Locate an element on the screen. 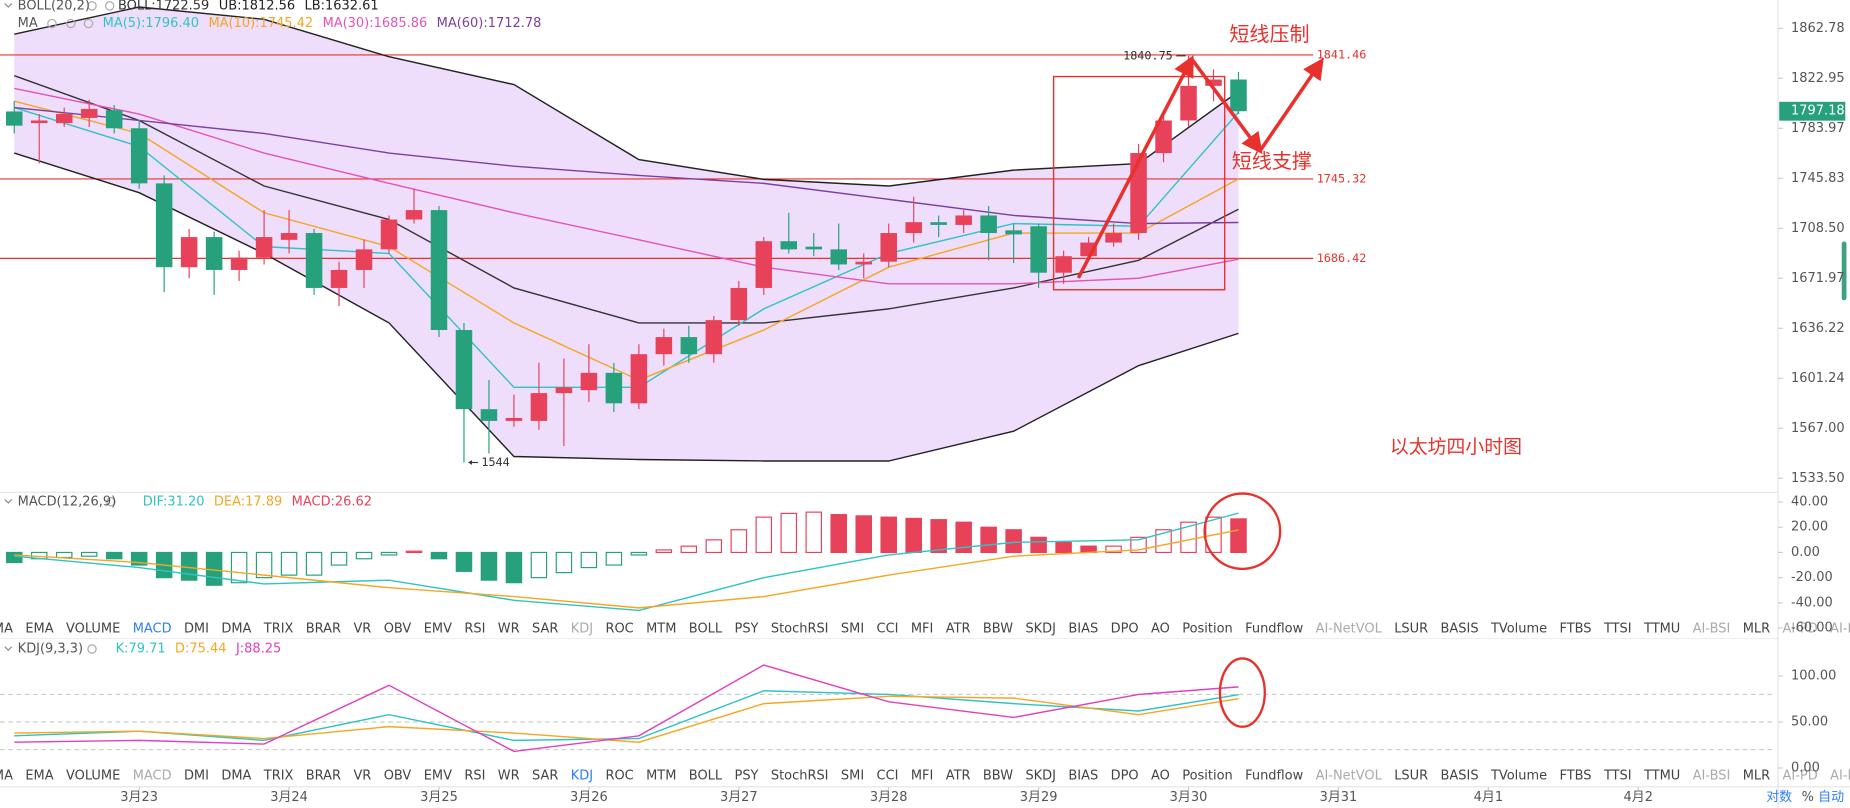 The width and height of the screenshot is (1850, 808). tab-bar-bg is located at coordinates (888, 776).